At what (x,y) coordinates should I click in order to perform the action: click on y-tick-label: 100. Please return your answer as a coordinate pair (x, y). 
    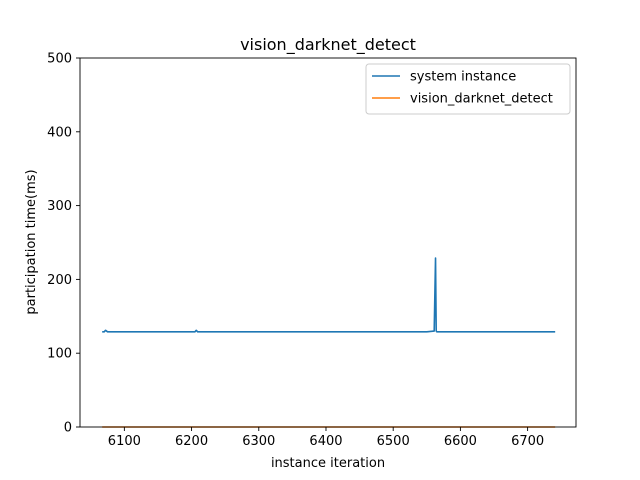
    Looking at the image, I should click on (59, 354).